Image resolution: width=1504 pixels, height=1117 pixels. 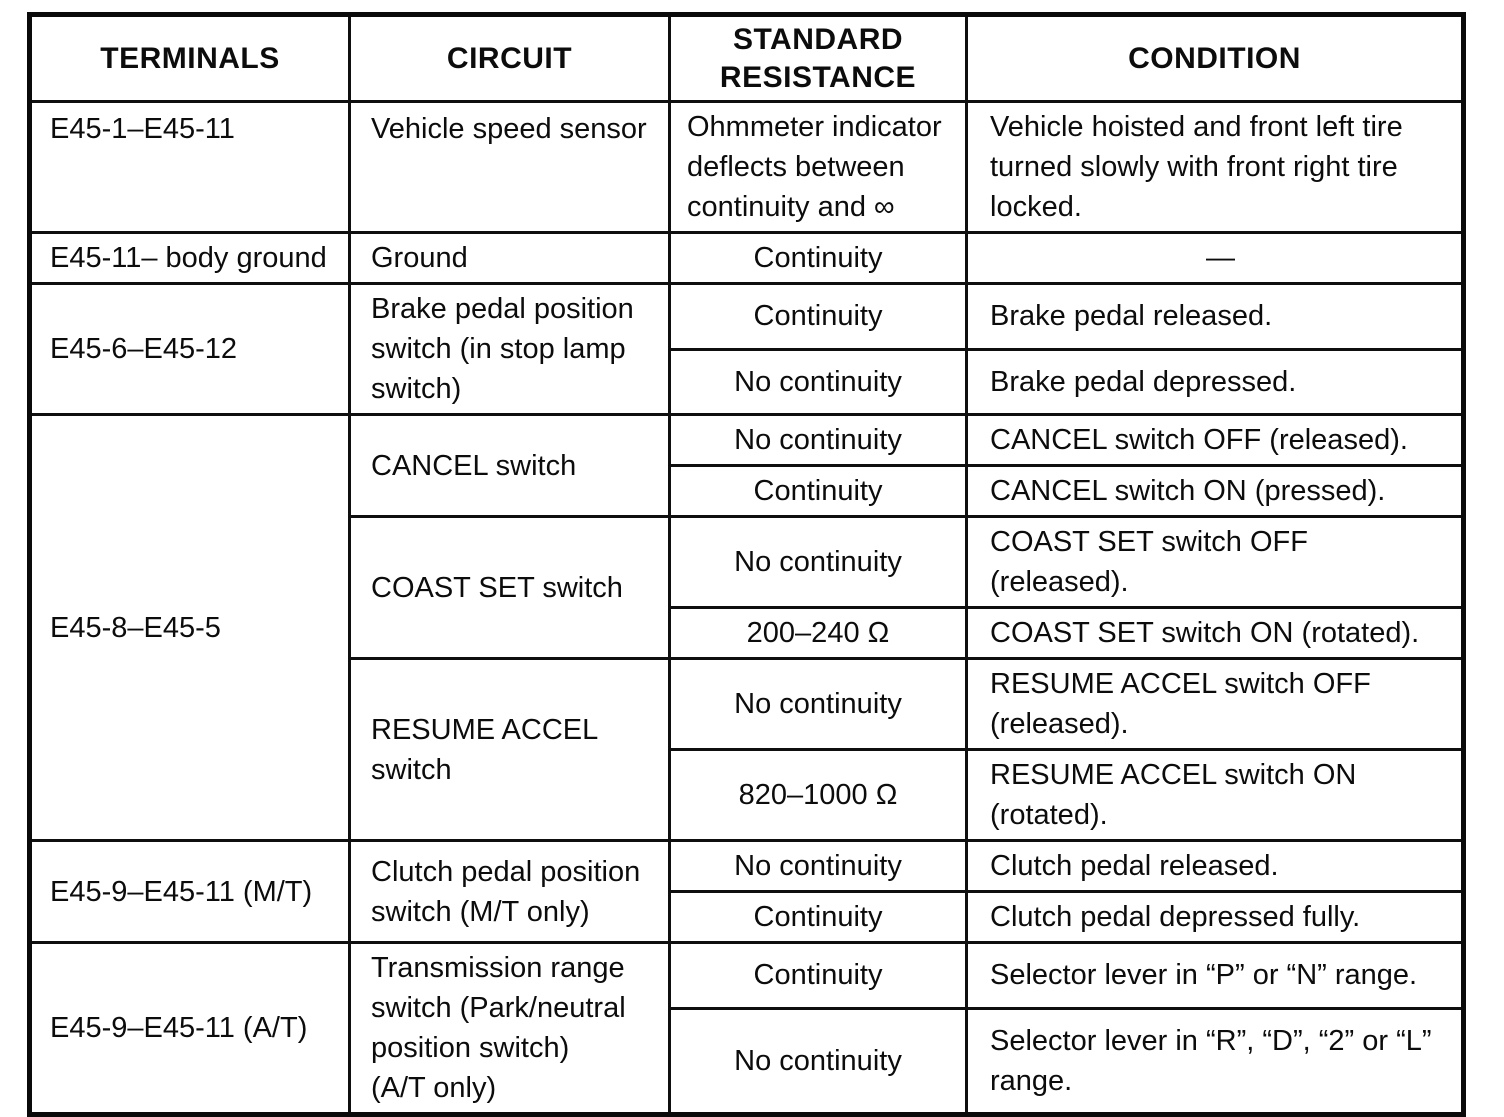 I want to click on terminals-cell: E45-9–E45-11 (M/T), so click(x=189, y=892).